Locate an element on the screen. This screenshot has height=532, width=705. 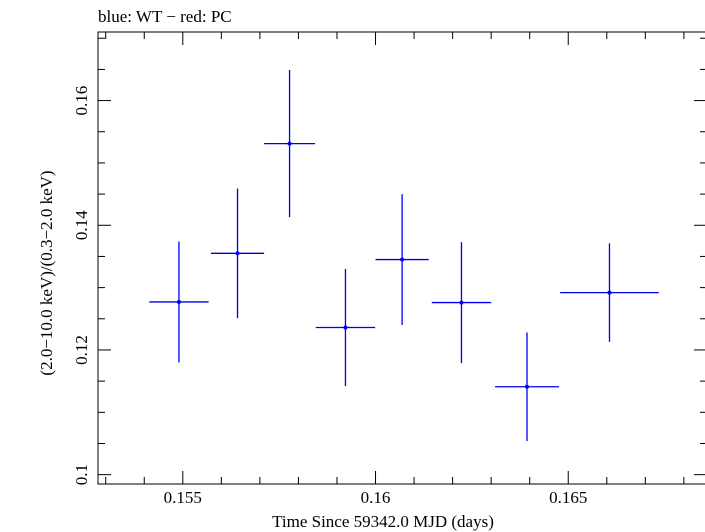
y-tick-label: 0.1 is located at coordinates (81, 474).